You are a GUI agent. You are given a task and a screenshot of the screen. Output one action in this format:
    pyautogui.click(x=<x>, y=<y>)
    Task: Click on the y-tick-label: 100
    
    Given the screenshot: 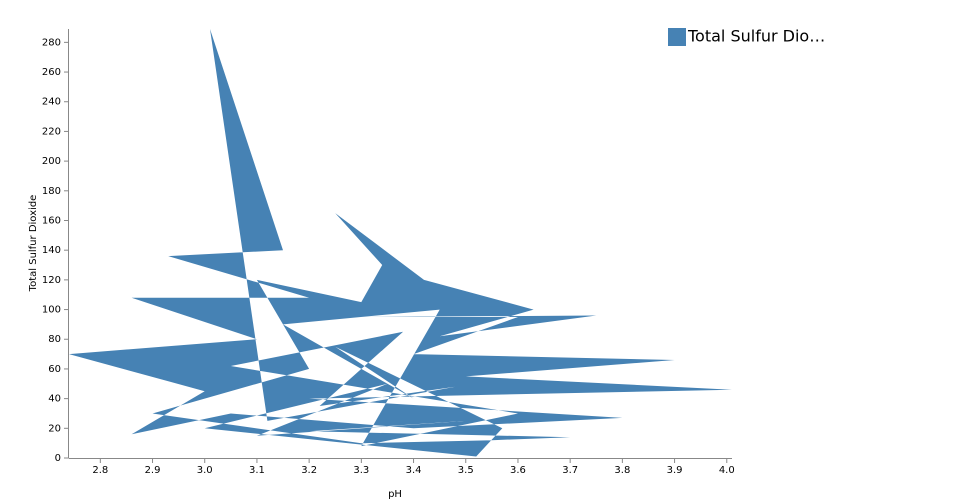 What is the action you would take?
    pyautogui.click(x=51, y=310)
    